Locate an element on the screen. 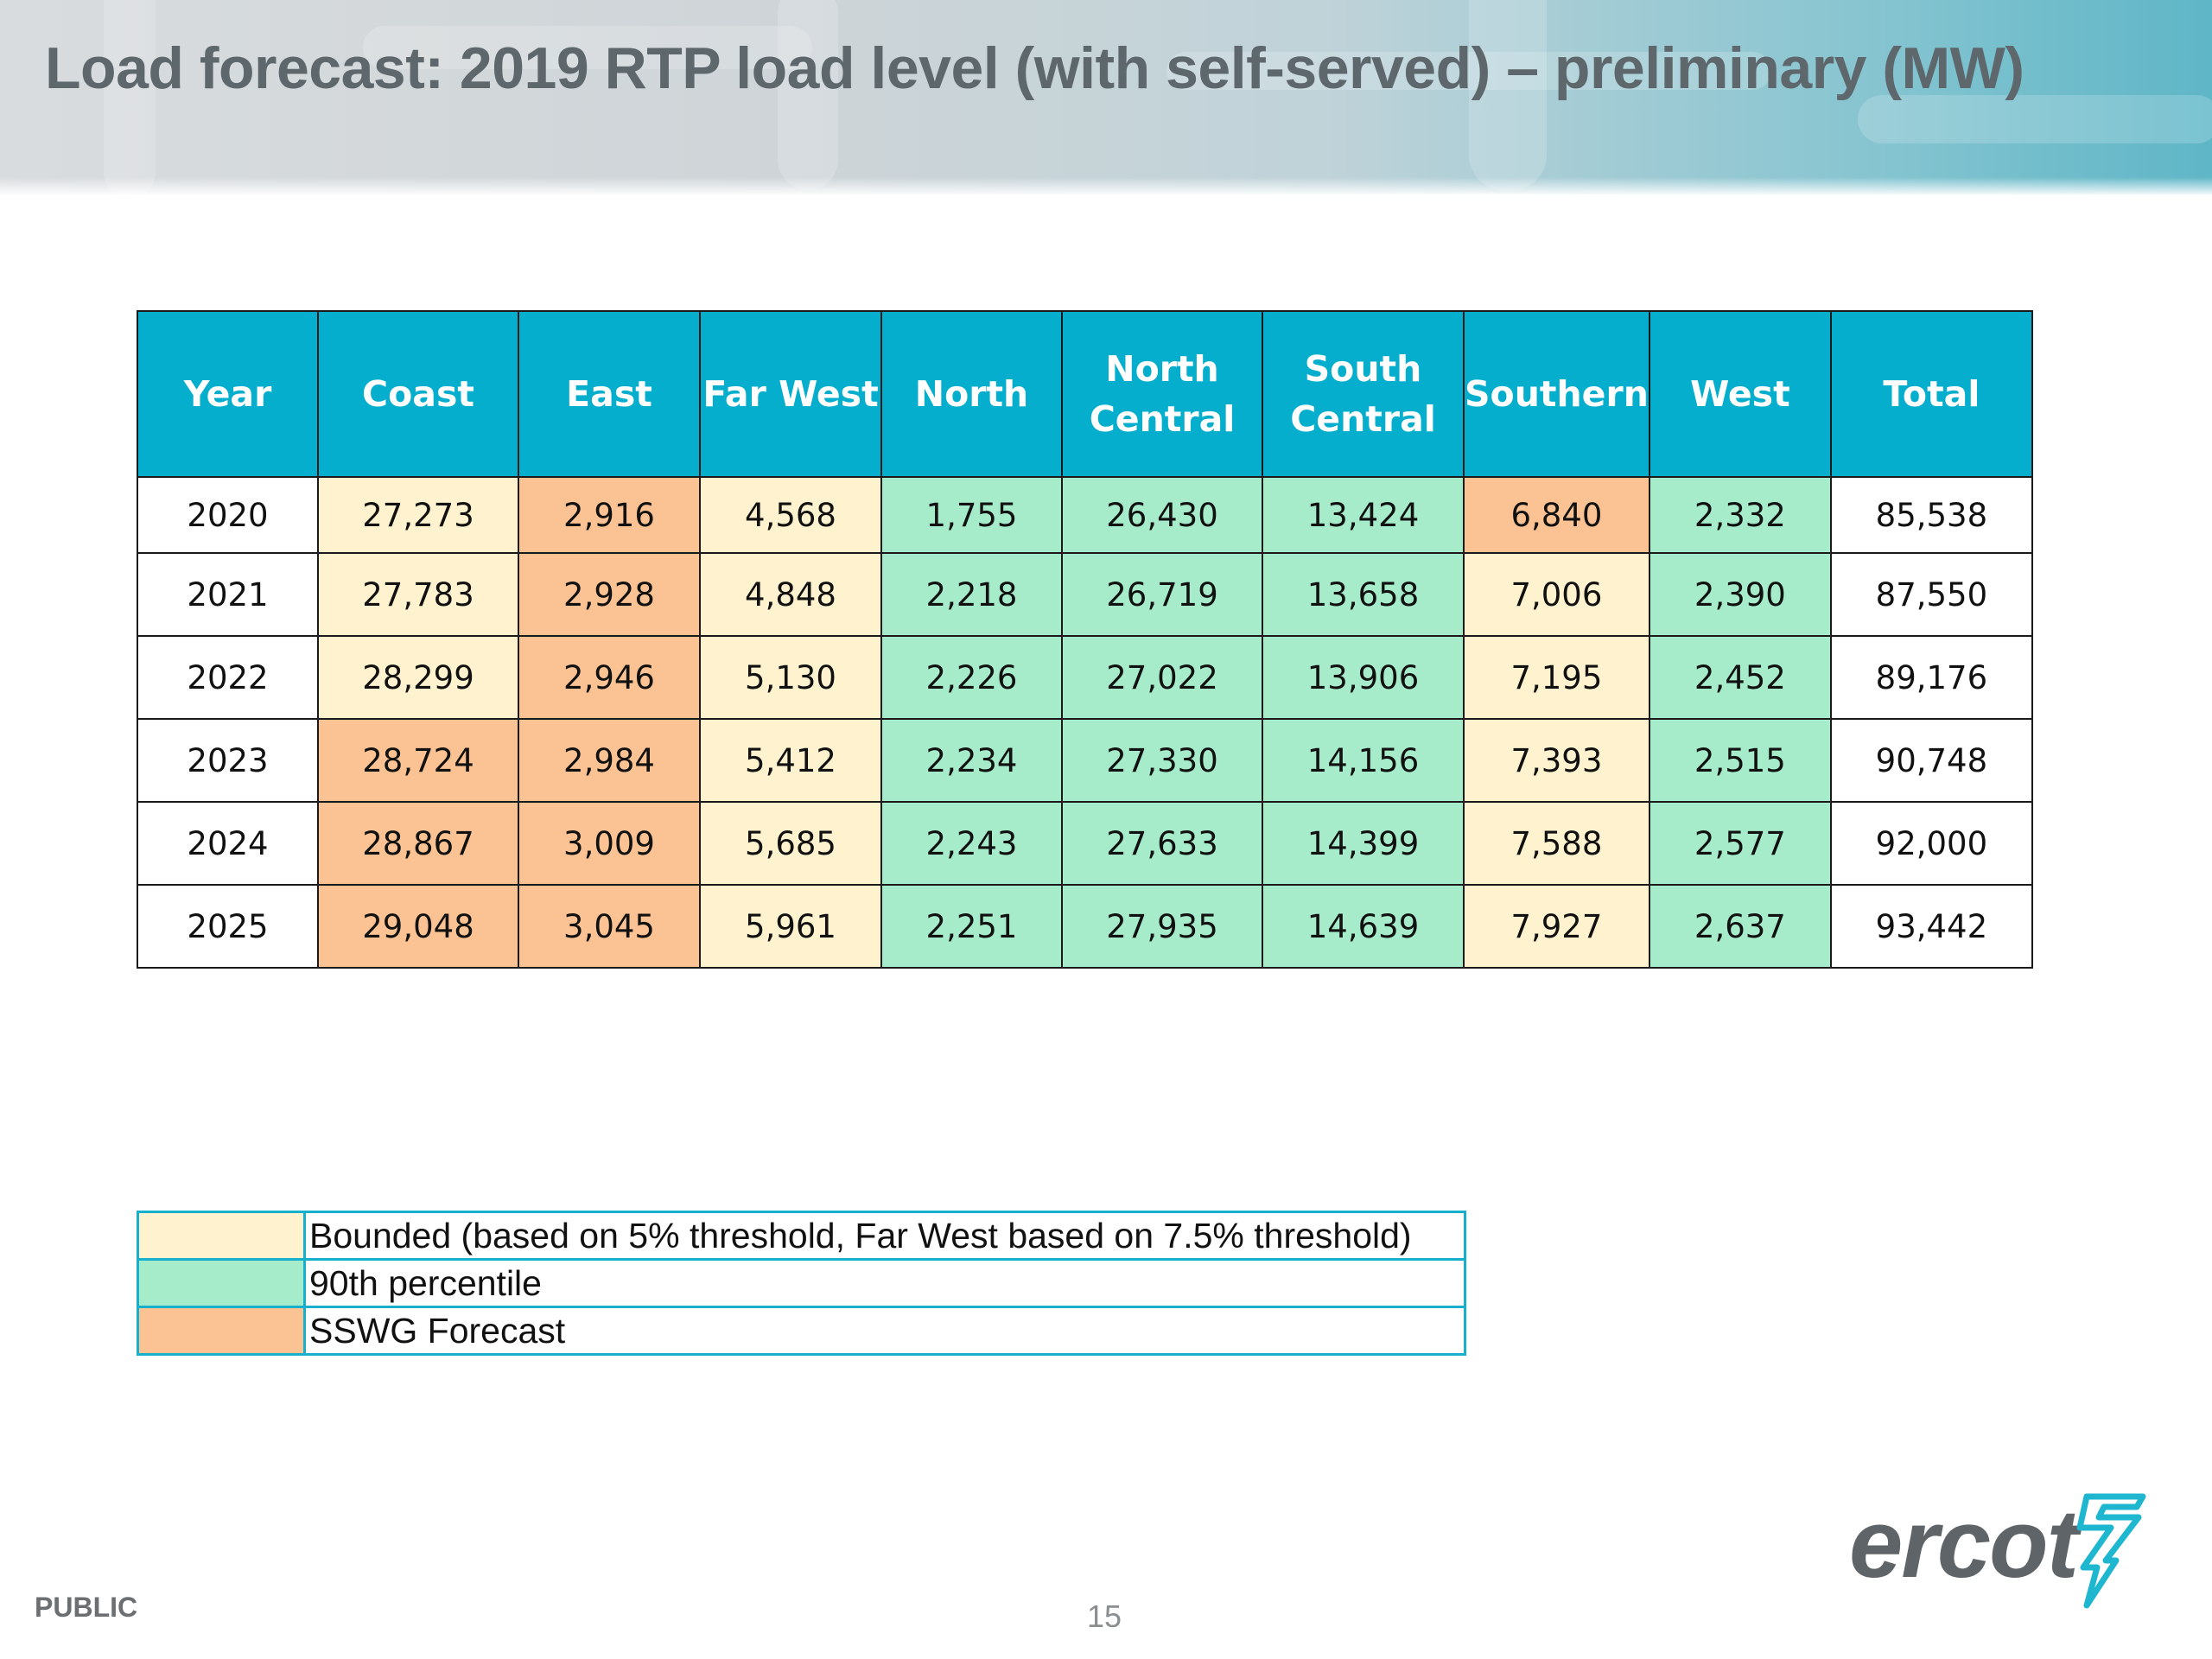  column-header: Southern is located at coordinates (1556, 394).